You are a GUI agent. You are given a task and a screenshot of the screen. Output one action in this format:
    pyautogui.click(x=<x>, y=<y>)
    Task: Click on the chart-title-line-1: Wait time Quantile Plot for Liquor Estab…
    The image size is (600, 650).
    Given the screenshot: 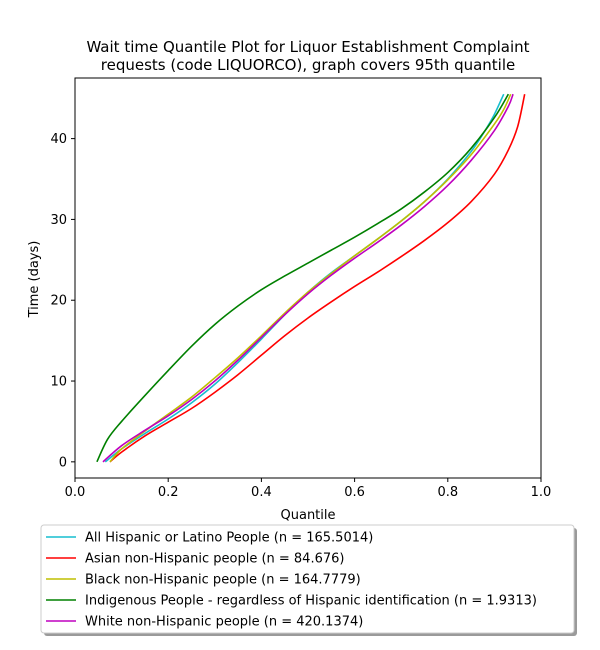 What is the action you would take?
    pyautogui.click(x=307, y=47)
    